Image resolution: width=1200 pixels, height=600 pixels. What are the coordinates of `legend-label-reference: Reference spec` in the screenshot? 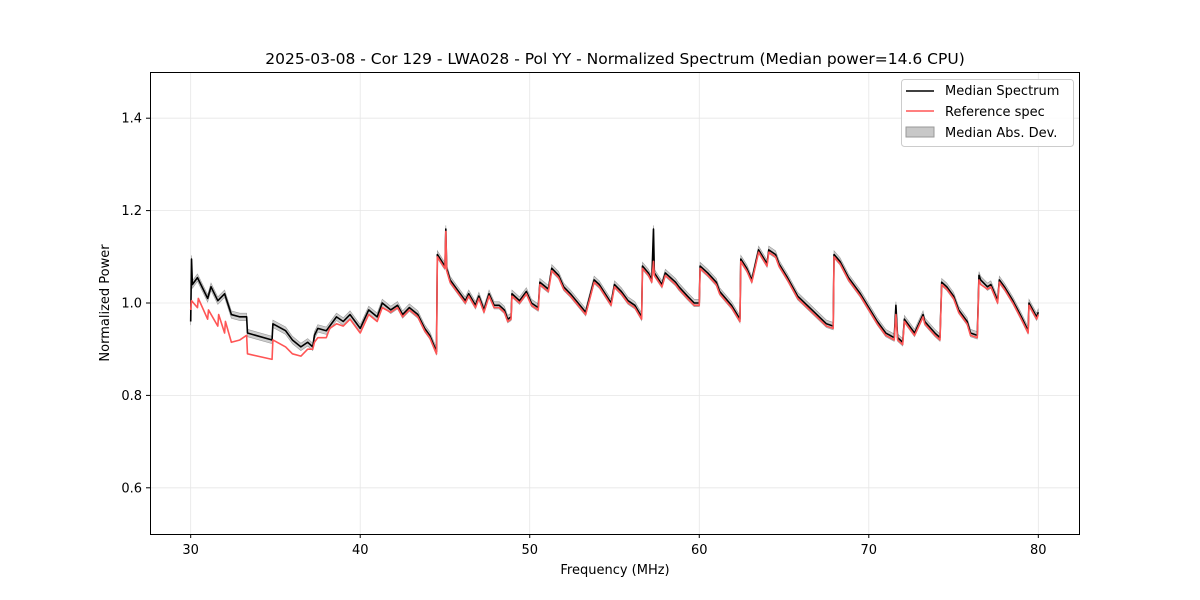 It's located at (995, 112).